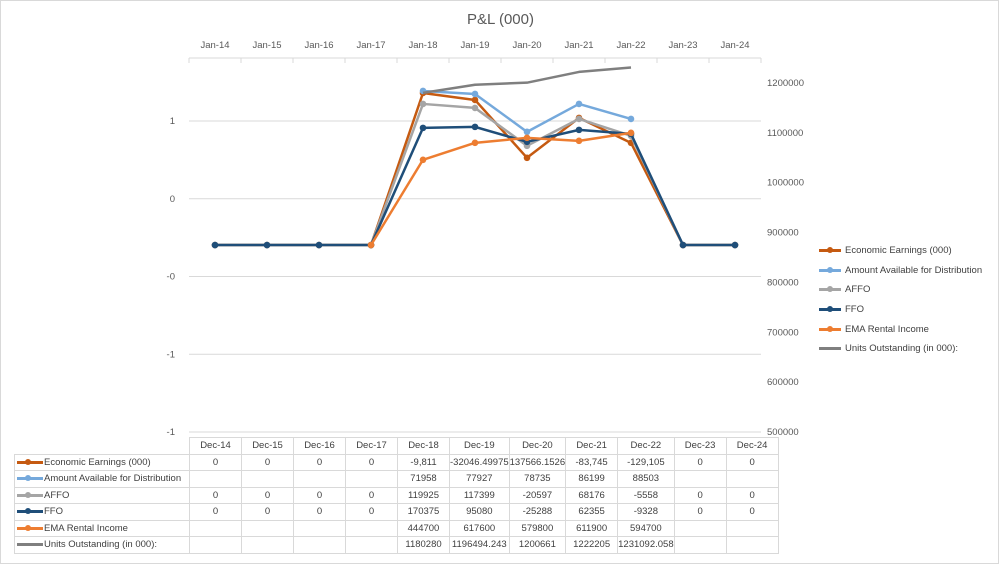 This screenshot has width=999, height=564. Describe the element at coordinates (537, 512) in the screenshot. I see `table-cell: -25288` at that location.